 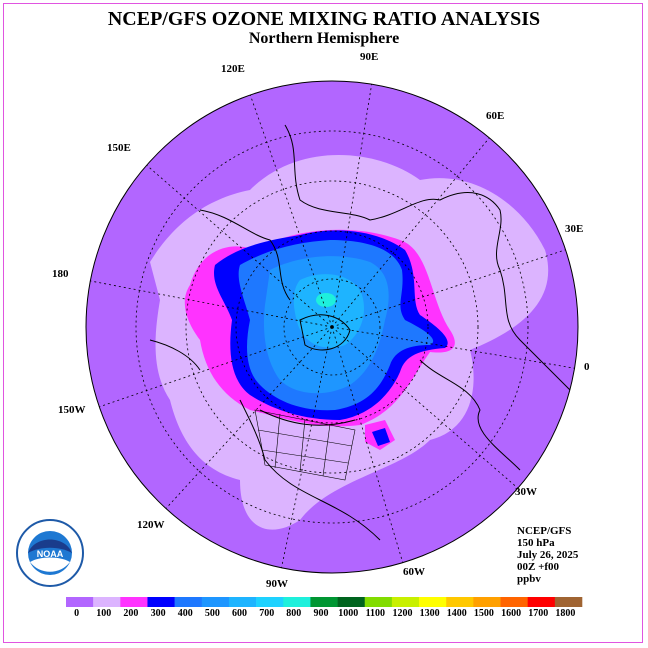 I want to click on colorbar-tick-label: 1500, so click(x=483, y=613).